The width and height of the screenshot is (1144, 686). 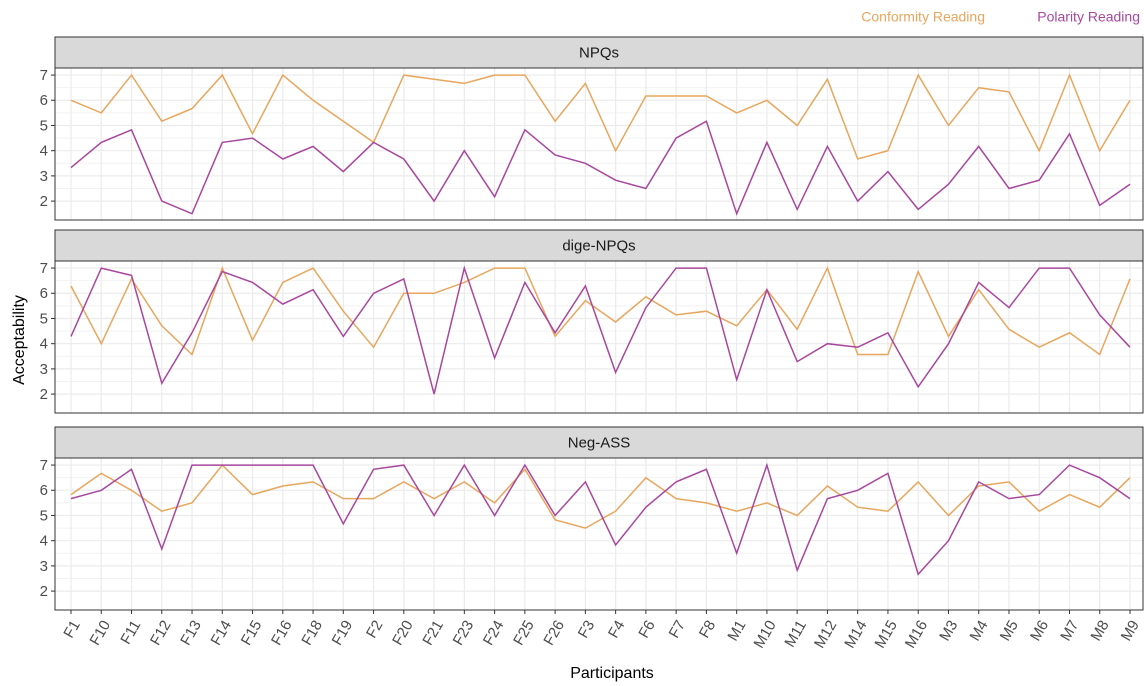 I want to click on x-tick-label: F10, so click(x=101, y=632).